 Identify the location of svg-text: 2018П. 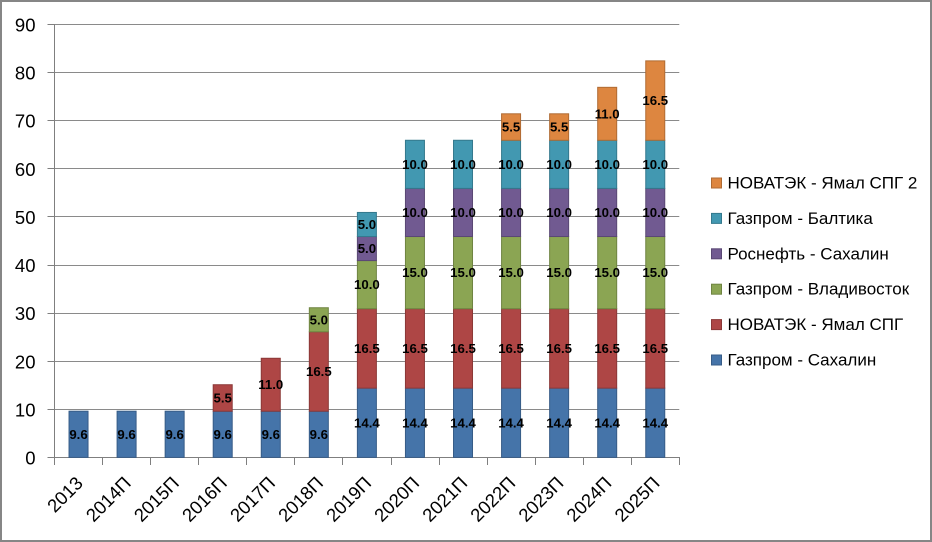
(300, 498).